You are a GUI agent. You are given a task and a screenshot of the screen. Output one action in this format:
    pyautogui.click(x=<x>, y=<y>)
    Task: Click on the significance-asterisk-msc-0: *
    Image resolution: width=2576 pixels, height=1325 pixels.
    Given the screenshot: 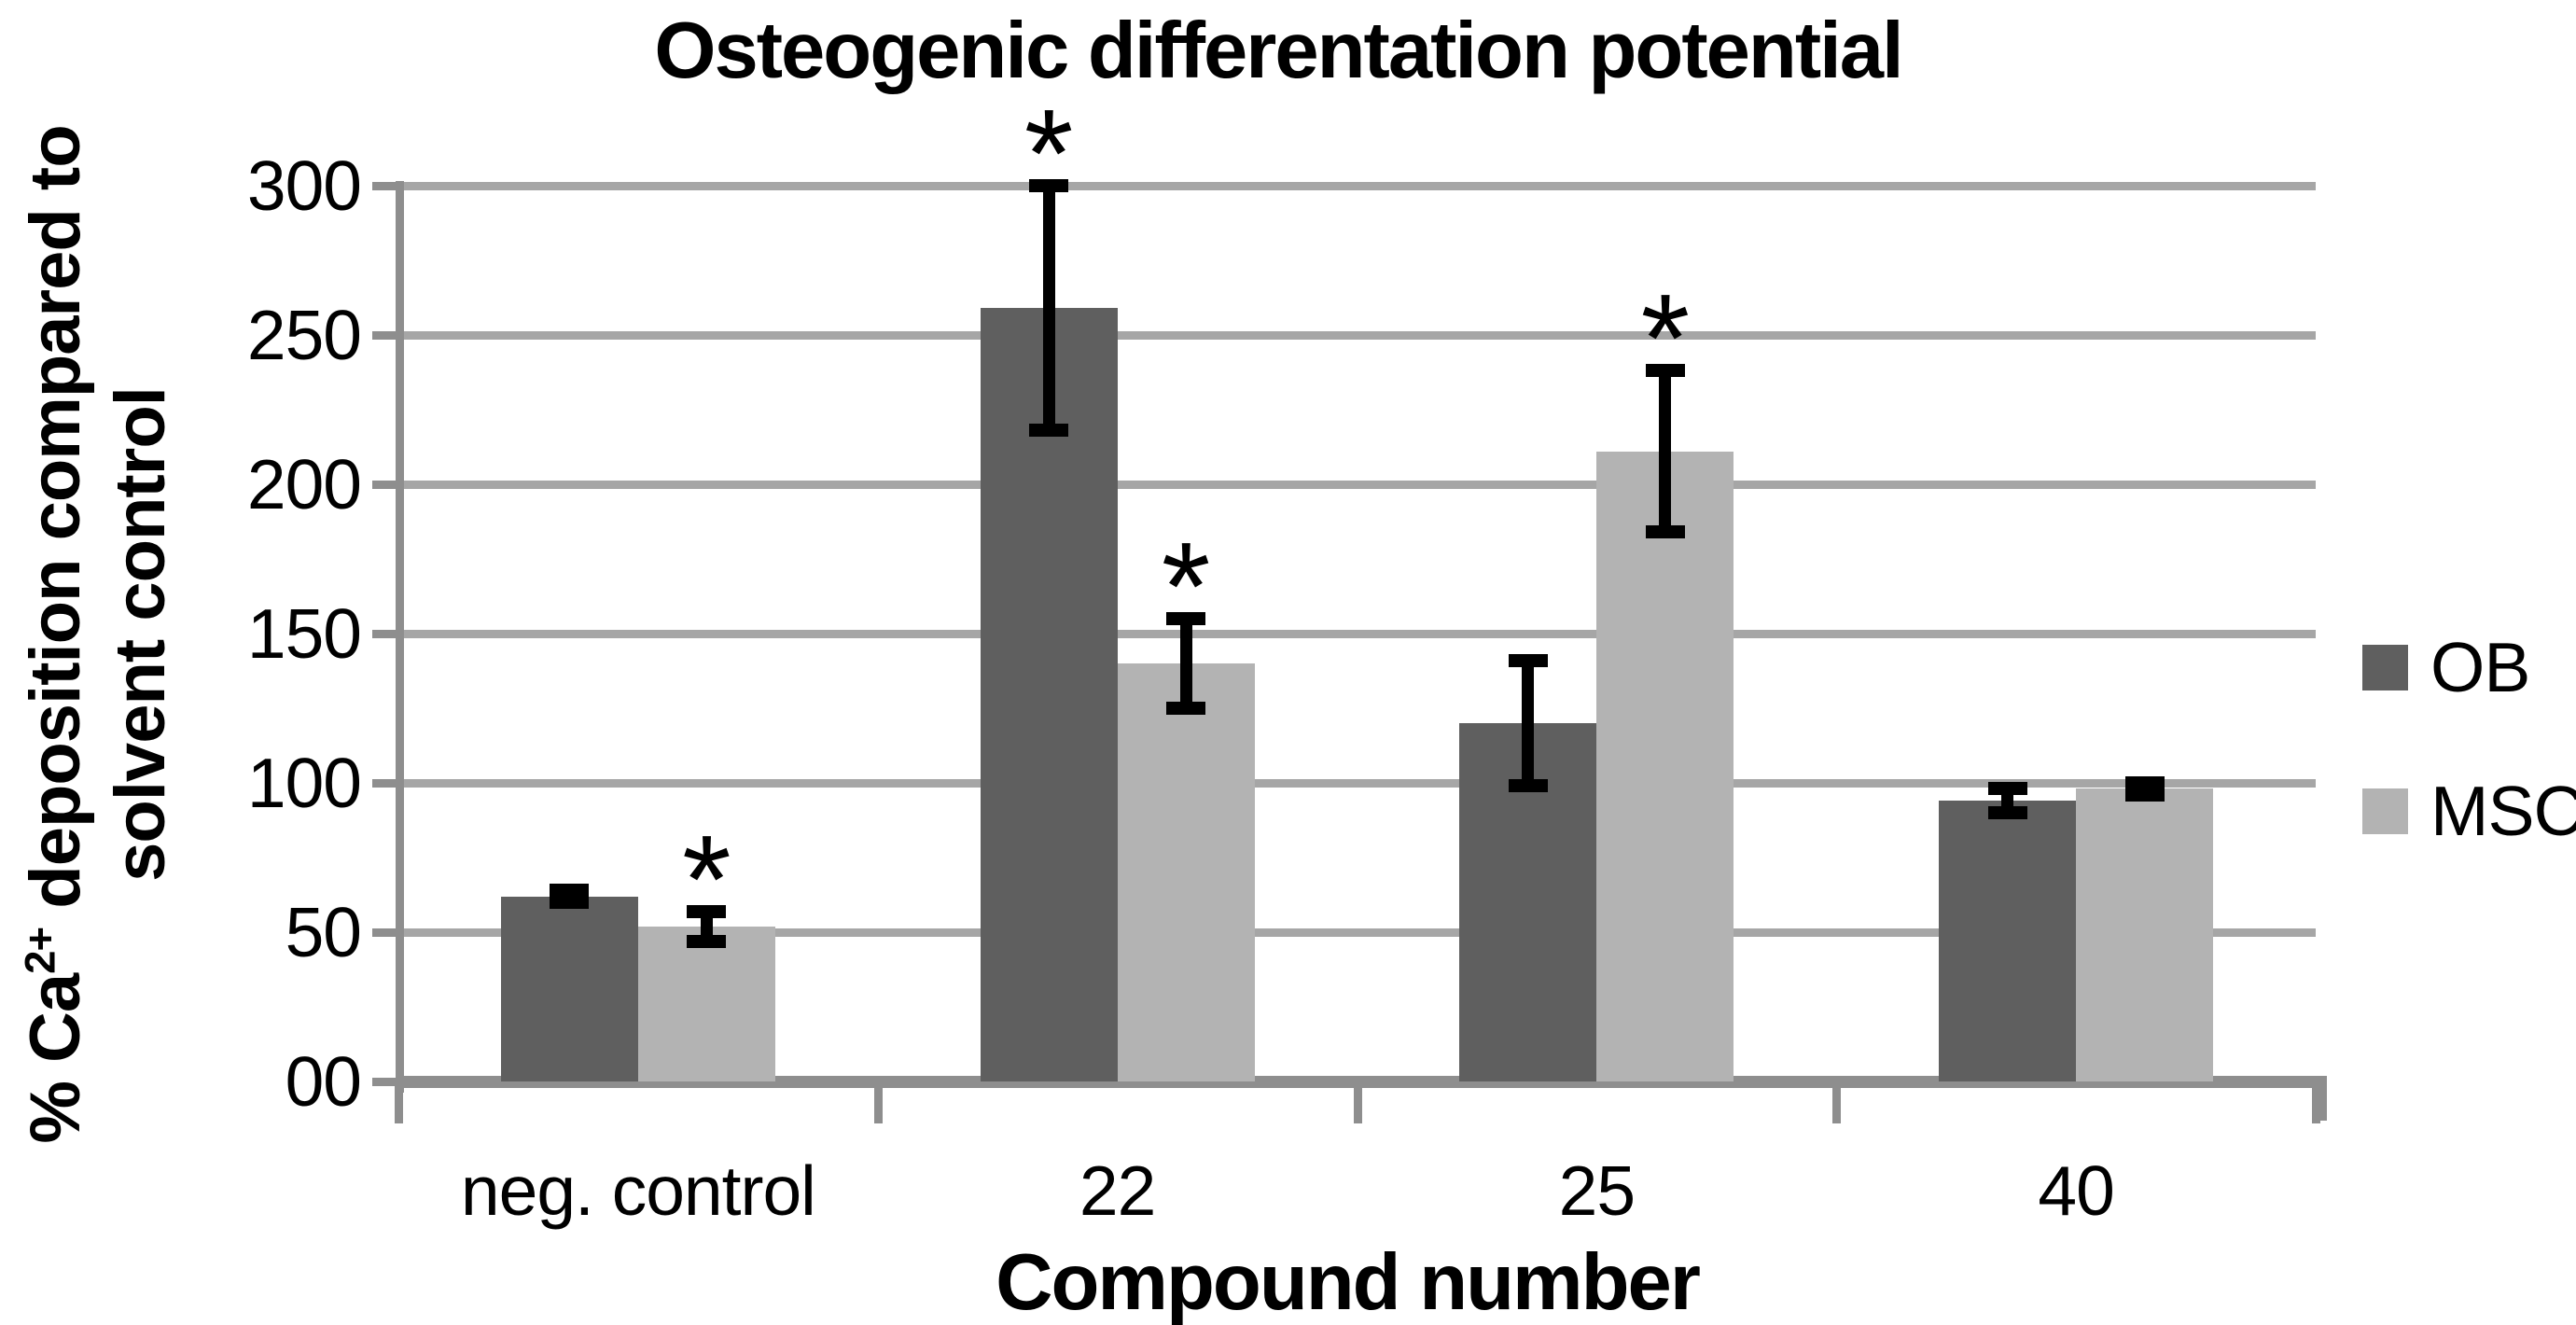 What is the action you would take?
    pyautogui.click(x=706, y=879)
    